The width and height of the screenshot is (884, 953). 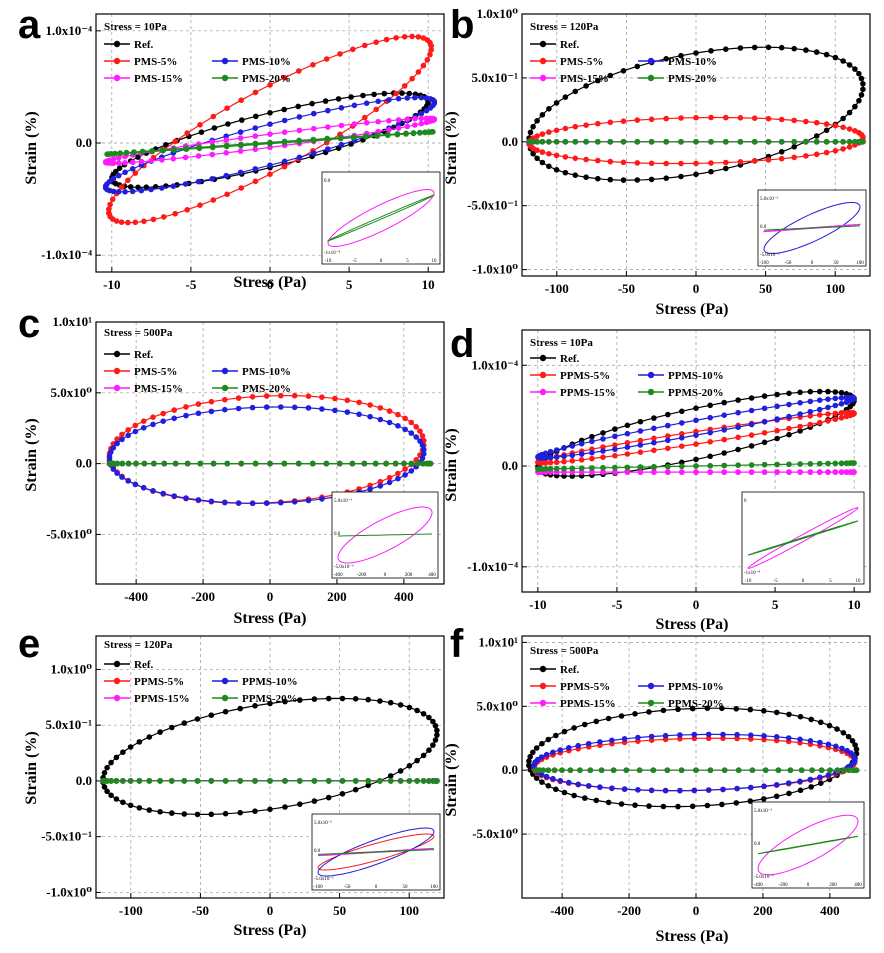 I want to click on series-s5, so click(x=270, y=129).